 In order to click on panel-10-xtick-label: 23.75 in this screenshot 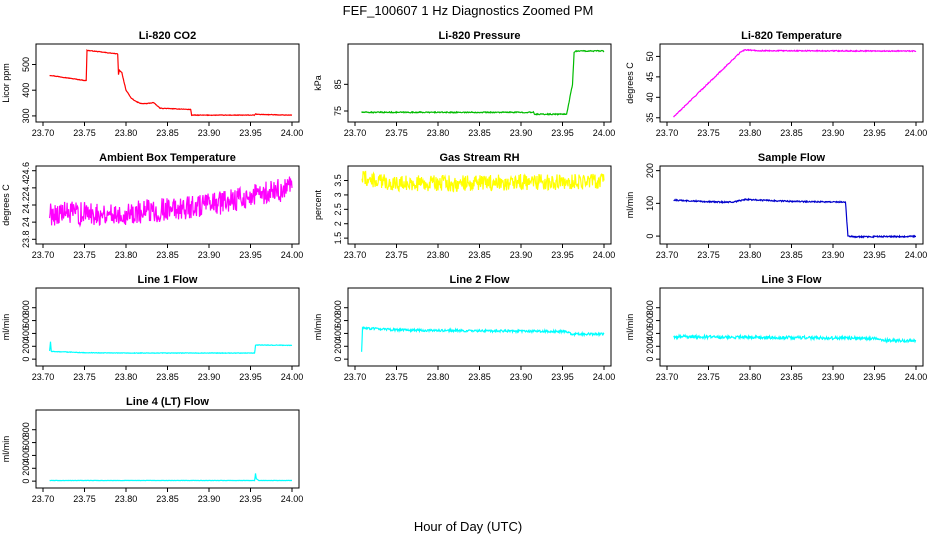, I will do `click(84, 499)`.